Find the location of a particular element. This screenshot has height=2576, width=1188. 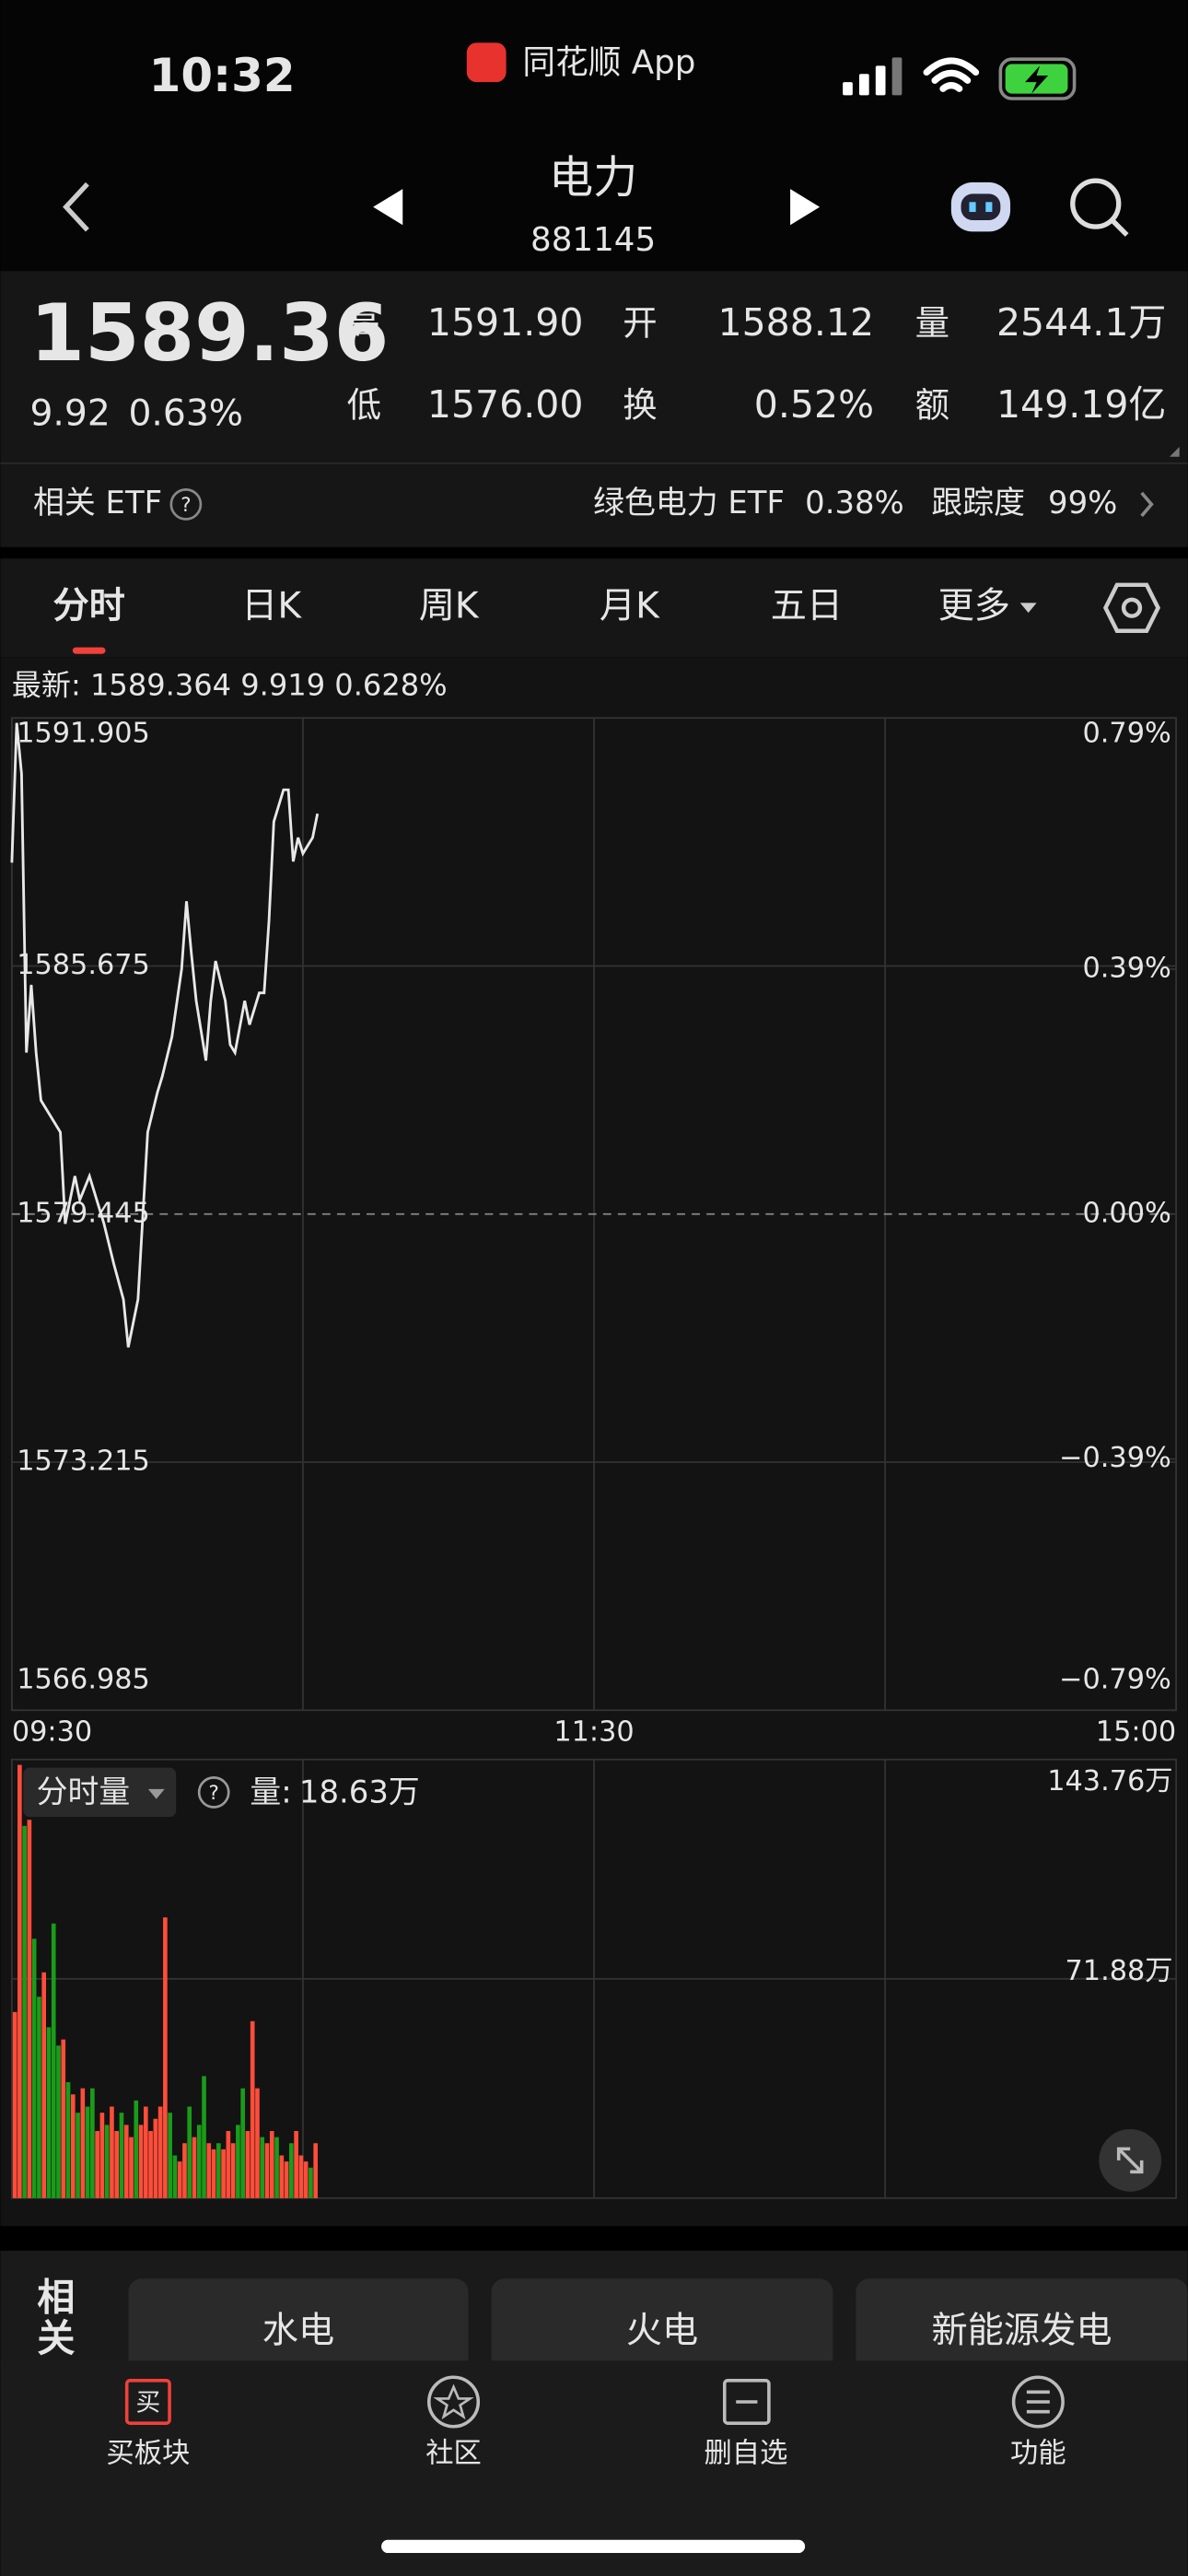

related-item: 新能源发电 is located at coordinates (1021, 2331).